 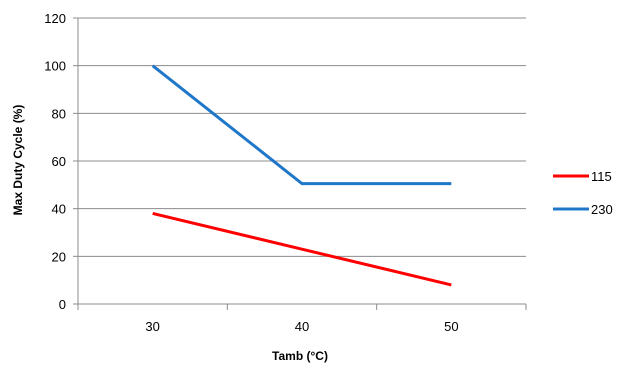 I want to click on x-axis-title: Tamb (°C), so click(x=300, y=356).